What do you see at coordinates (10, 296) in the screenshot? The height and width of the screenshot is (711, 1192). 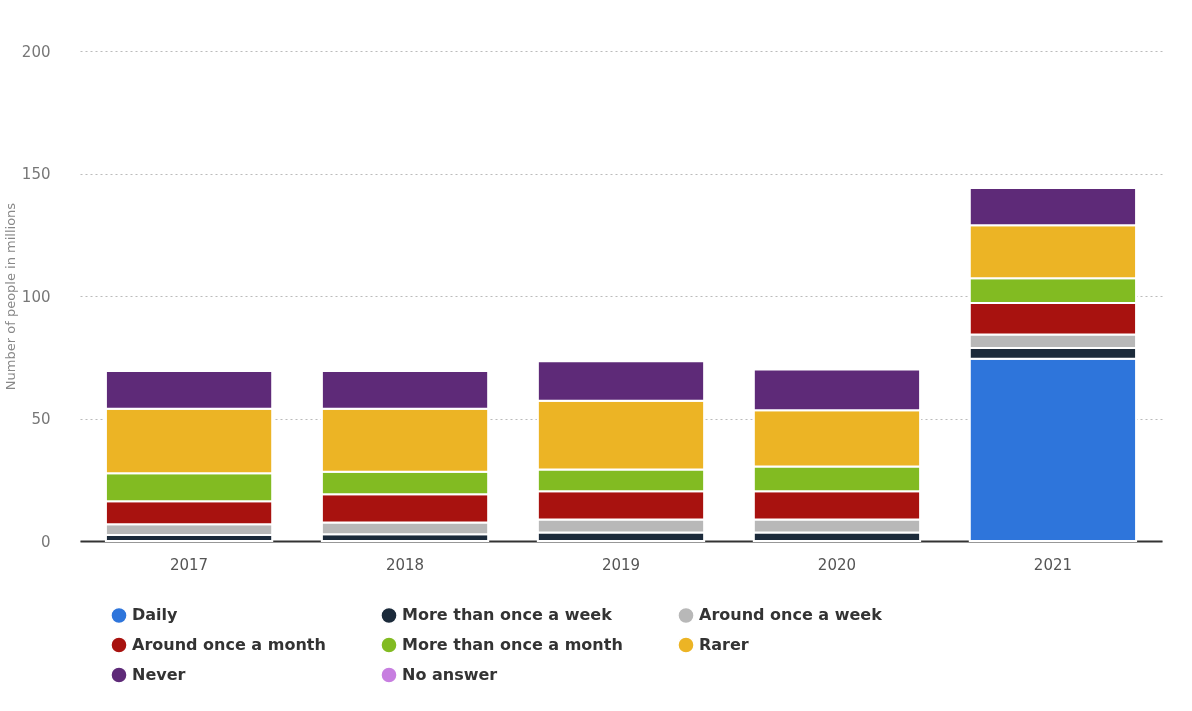 I see `y-axis-title: Number of people in millions` at bounding box center [10, 296].